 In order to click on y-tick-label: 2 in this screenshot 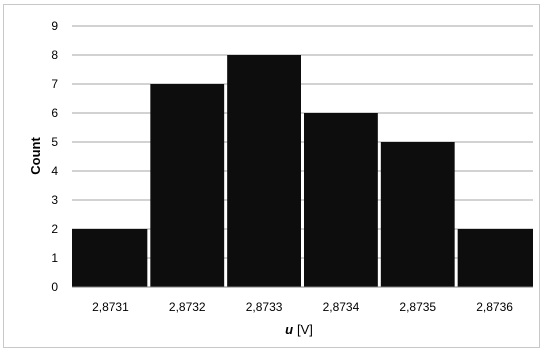, I will do `click(54, 229)`.